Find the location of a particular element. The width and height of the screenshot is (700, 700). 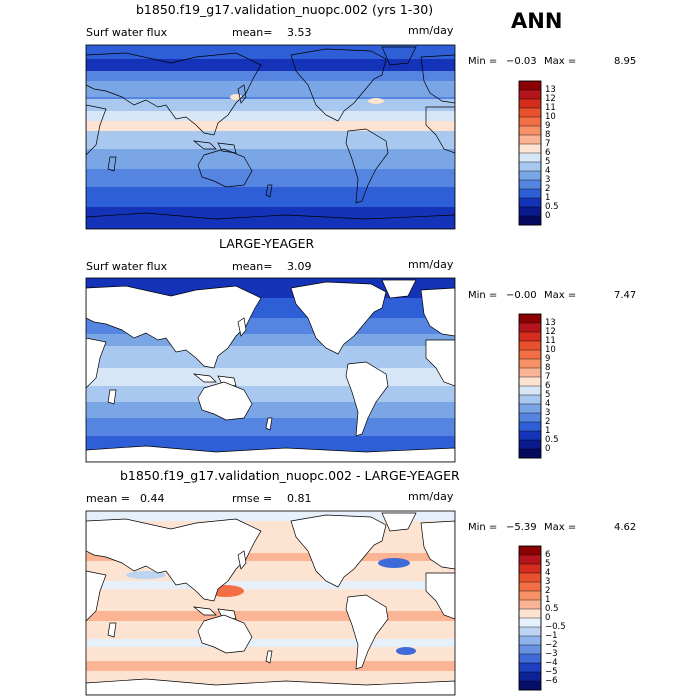

panel2-map is located at coordinates (270, 370).